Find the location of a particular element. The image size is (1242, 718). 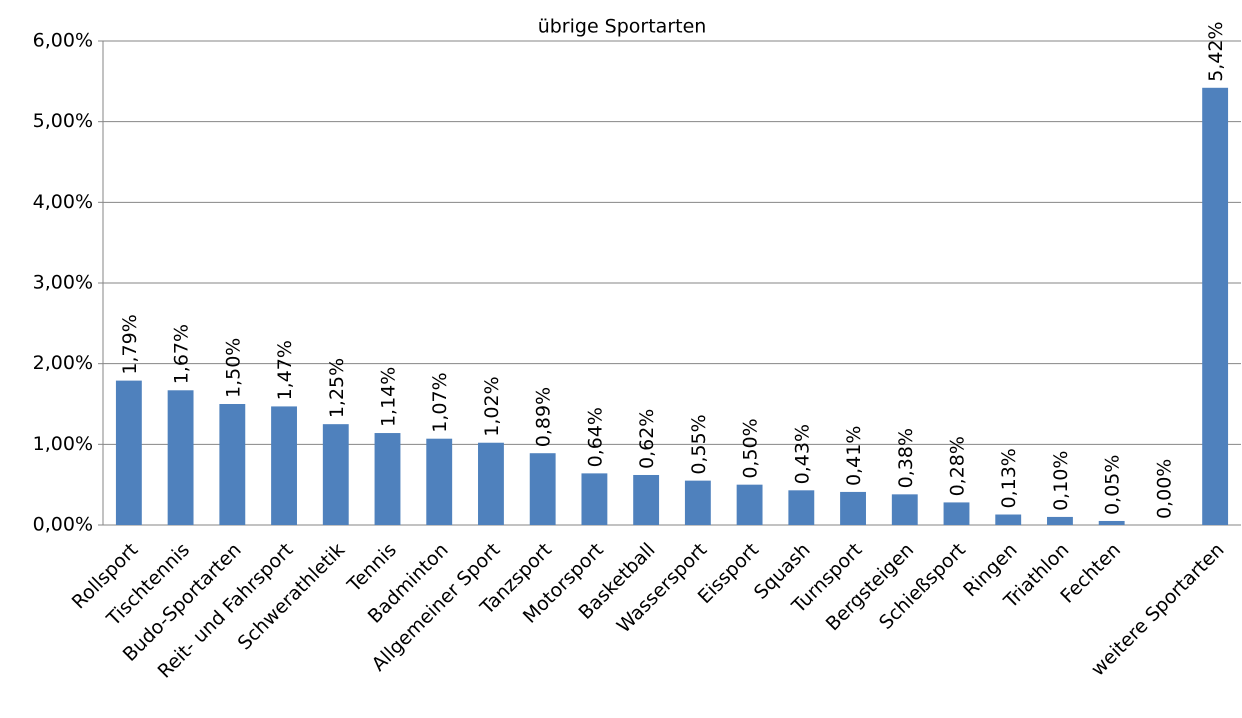

y-tick-label: 3,00% is located at coordinates (63, 283).